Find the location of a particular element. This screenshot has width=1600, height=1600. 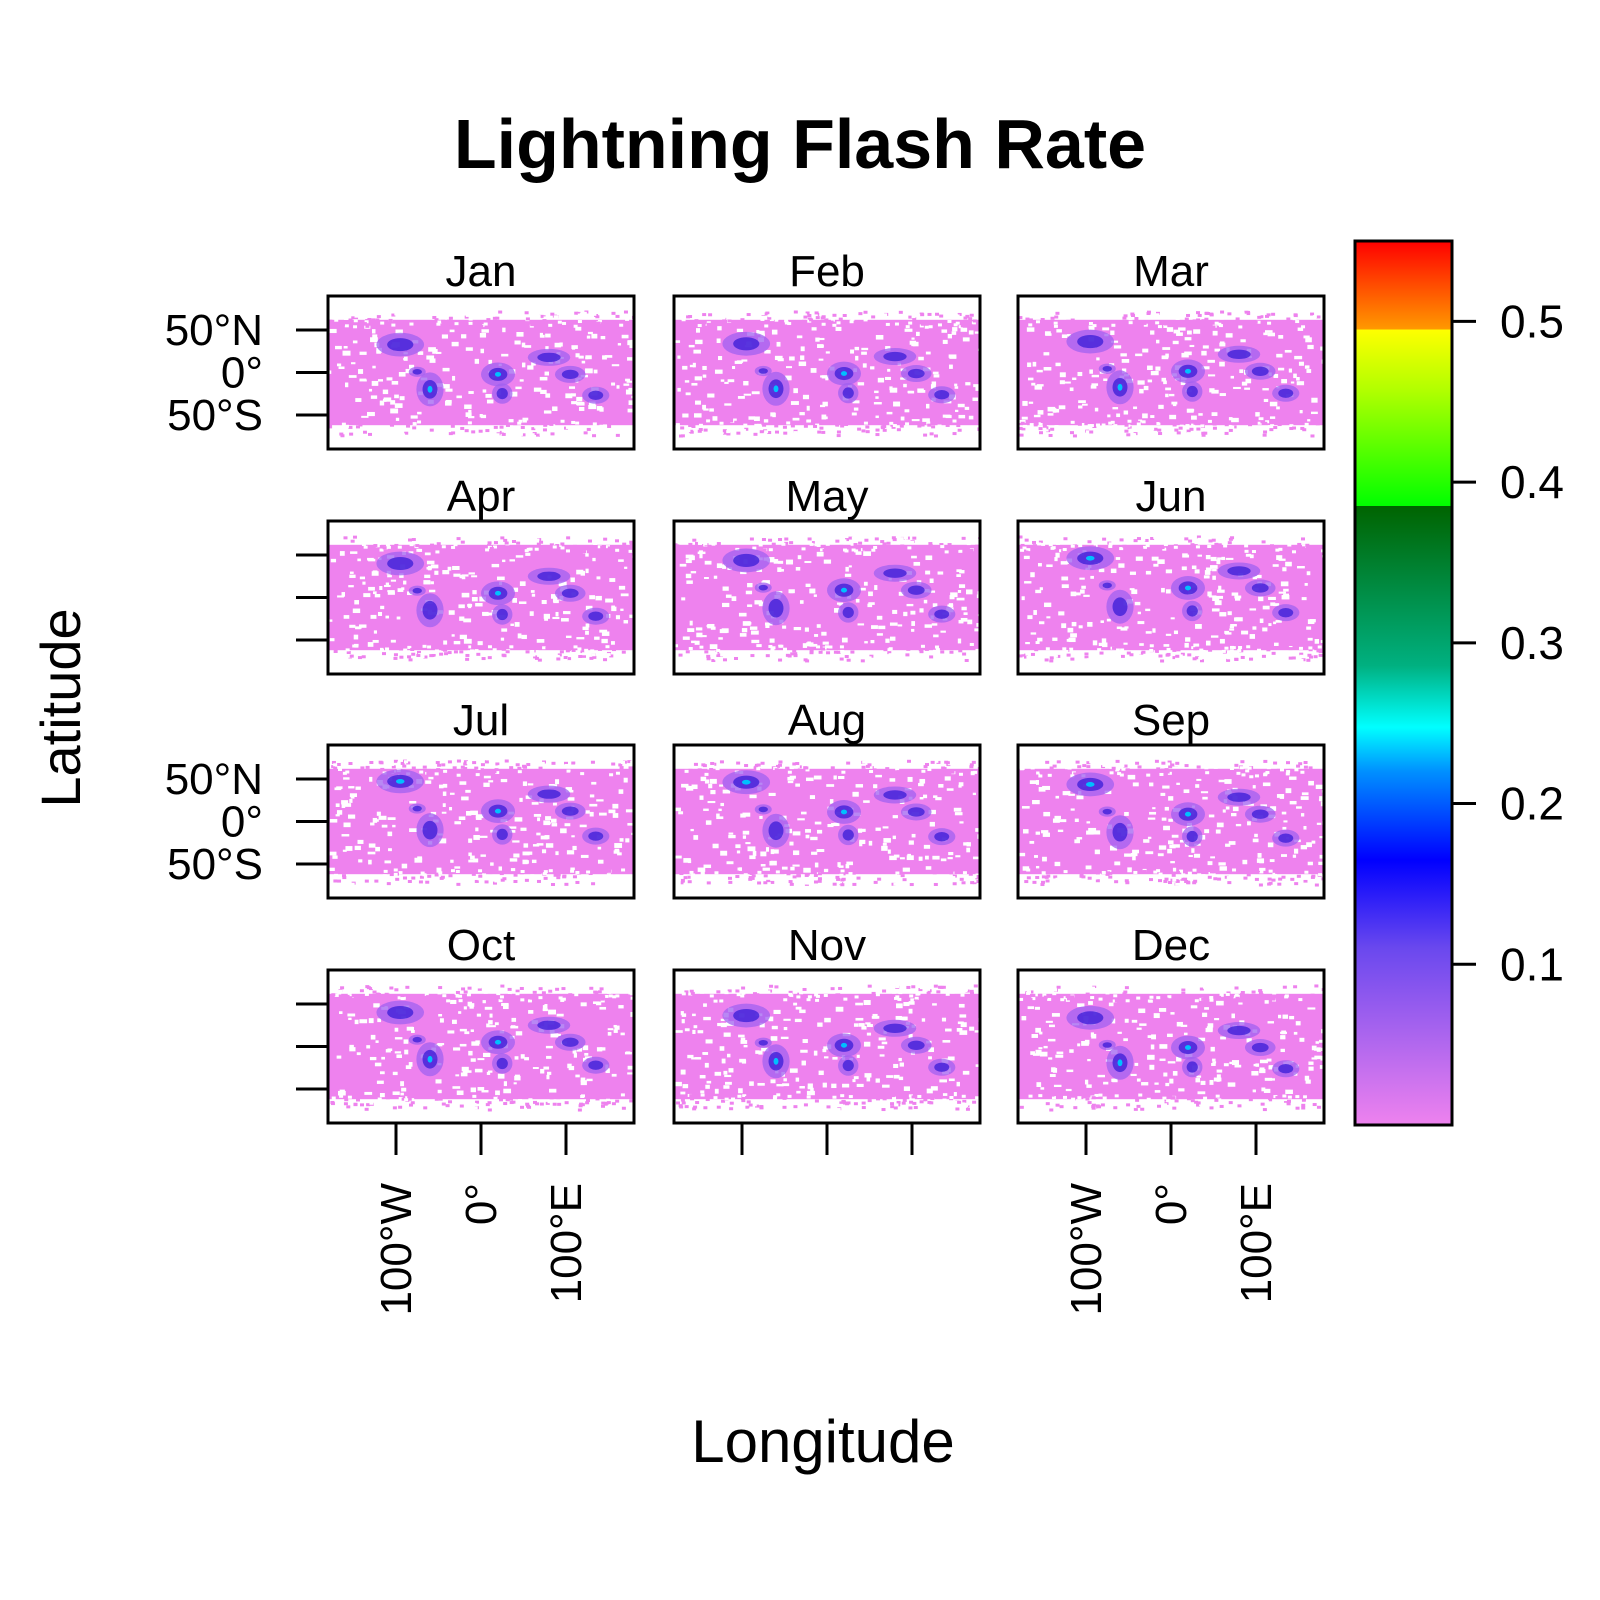

panel-field is located at coordinates (1171, 374).